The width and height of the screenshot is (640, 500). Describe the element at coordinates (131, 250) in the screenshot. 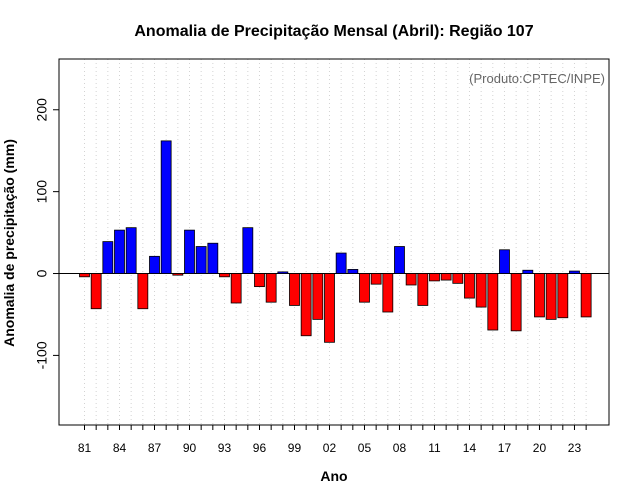

I see `bar-1985` at that location.